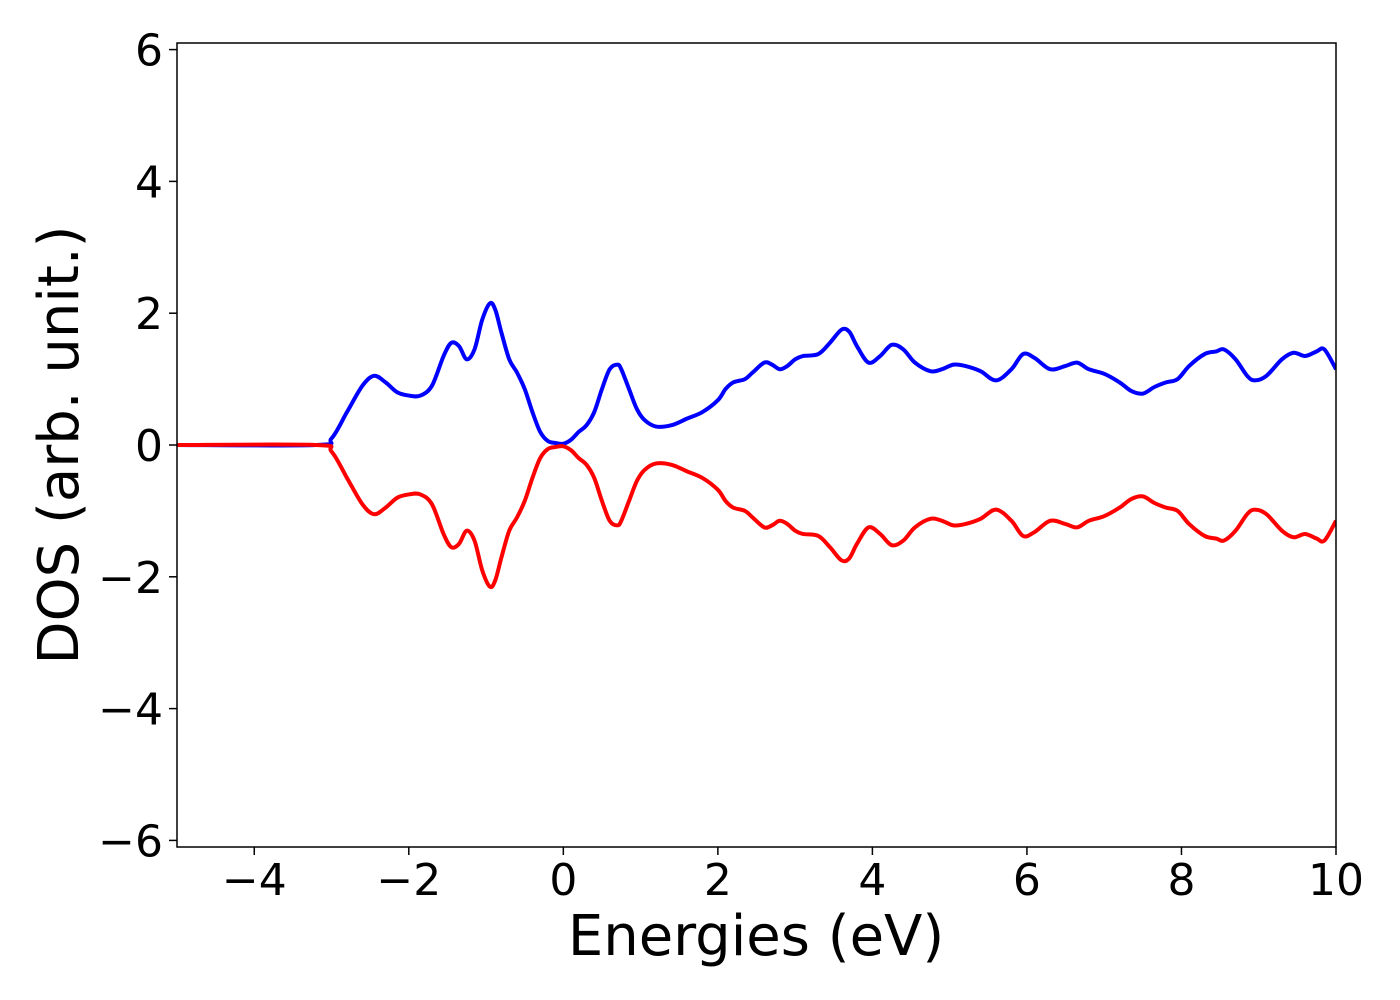 The image size is (1400, 1000). I want to click on x-tick-label: 0, so click(563, 880).